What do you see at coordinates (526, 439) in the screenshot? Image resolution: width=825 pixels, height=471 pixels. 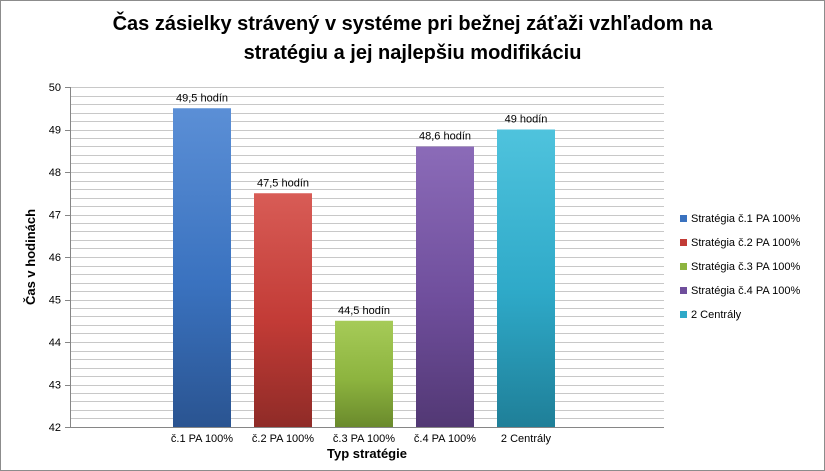 I see `x-tick-label: 2 Centrály` at bounding box center [526, 439].